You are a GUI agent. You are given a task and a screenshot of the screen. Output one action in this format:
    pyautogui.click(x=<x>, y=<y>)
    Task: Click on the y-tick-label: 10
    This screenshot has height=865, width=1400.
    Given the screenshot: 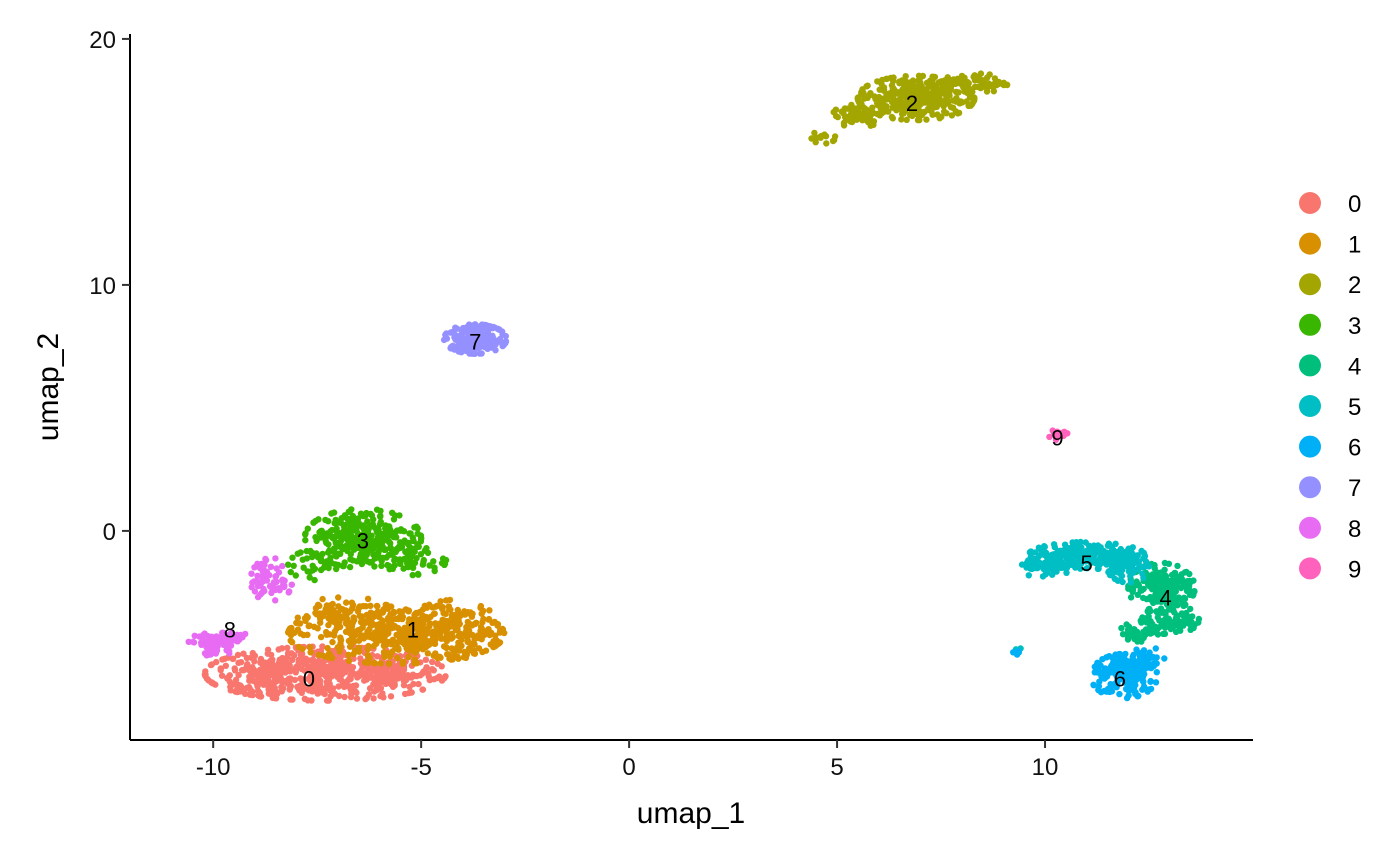 What is the action you would take?
    pyautogui.click(x=102, y=286)
    